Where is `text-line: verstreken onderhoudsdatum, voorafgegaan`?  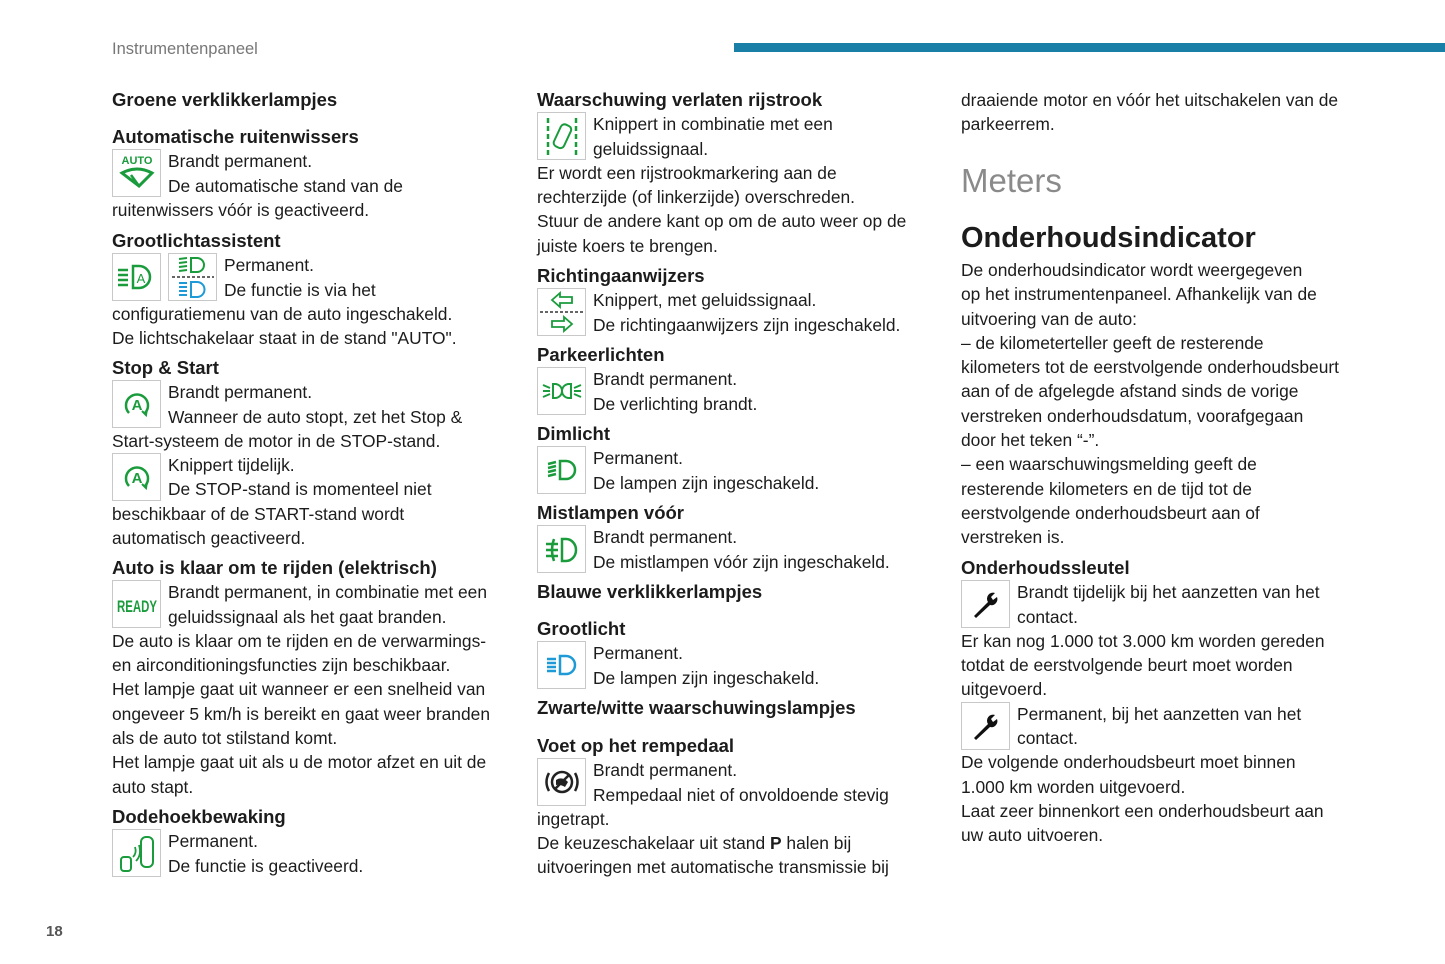 text-line: verstreken onderhoudsdatum, voorafgegaan is located at coordinates (1132, 415).